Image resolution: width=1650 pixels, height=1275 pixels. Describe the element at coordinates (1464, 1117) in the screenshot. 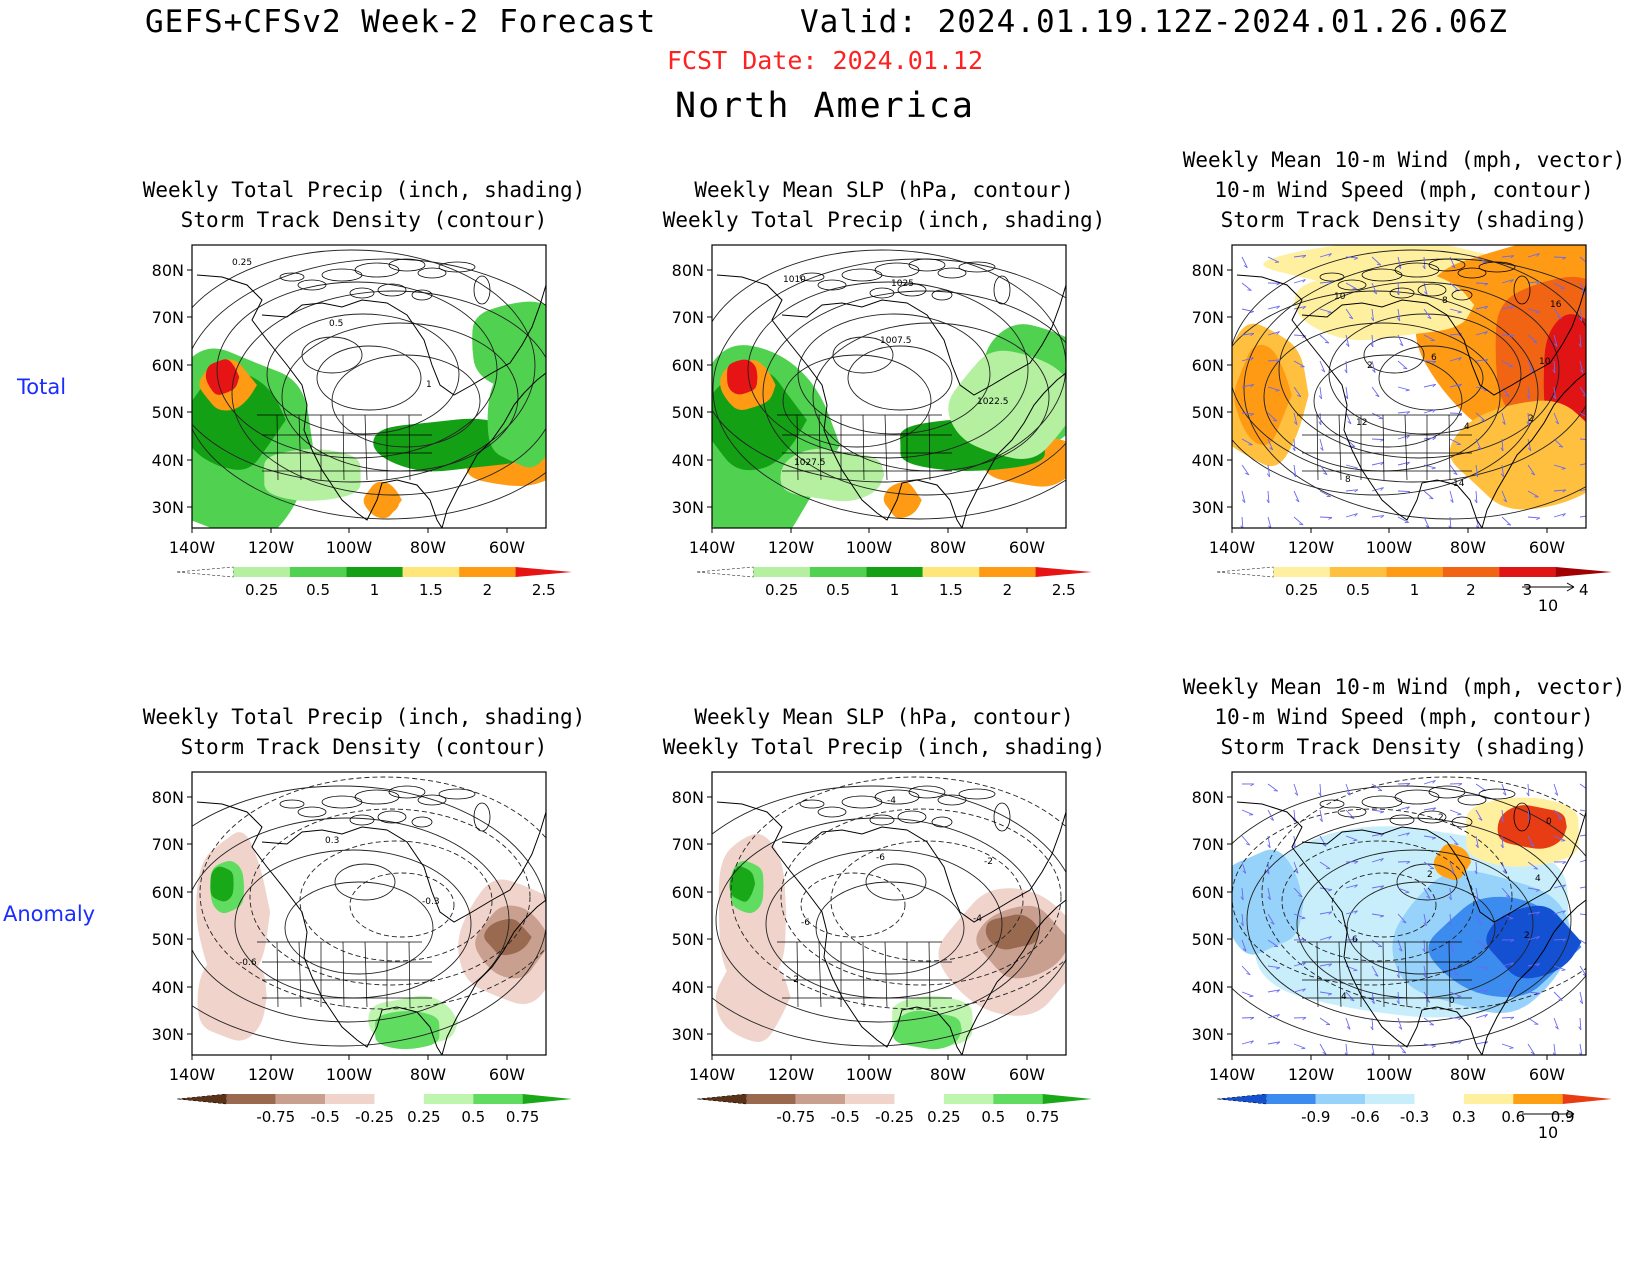

I see `colorbar-label: 0.3` at that location.